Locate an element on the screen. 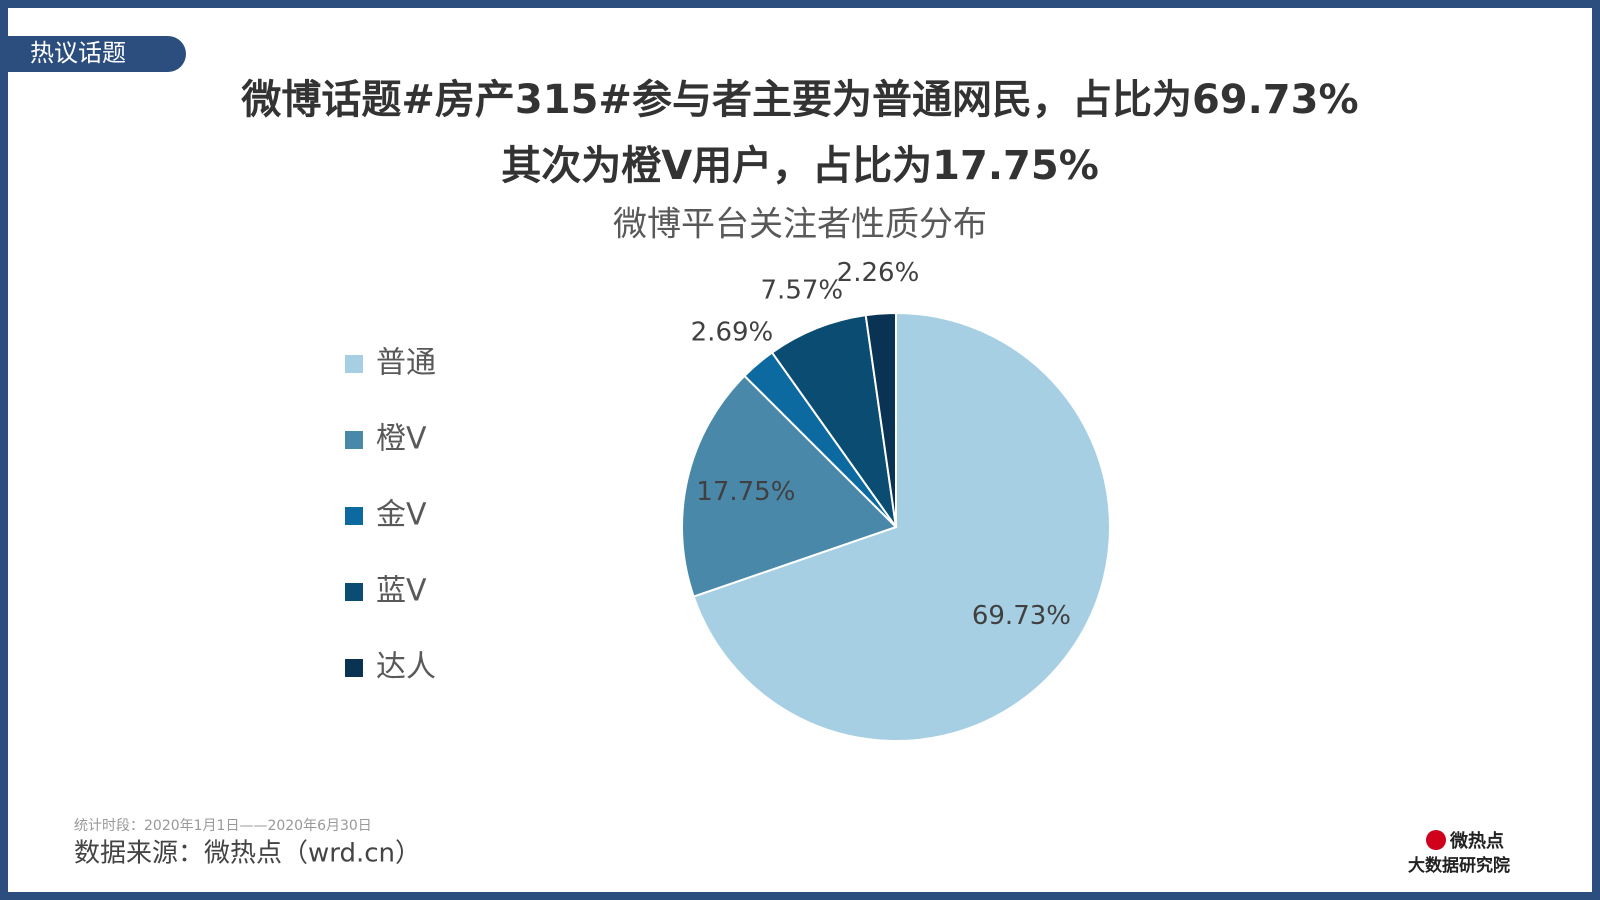  data-label: 2.69% is located at coordinates (732, 333).